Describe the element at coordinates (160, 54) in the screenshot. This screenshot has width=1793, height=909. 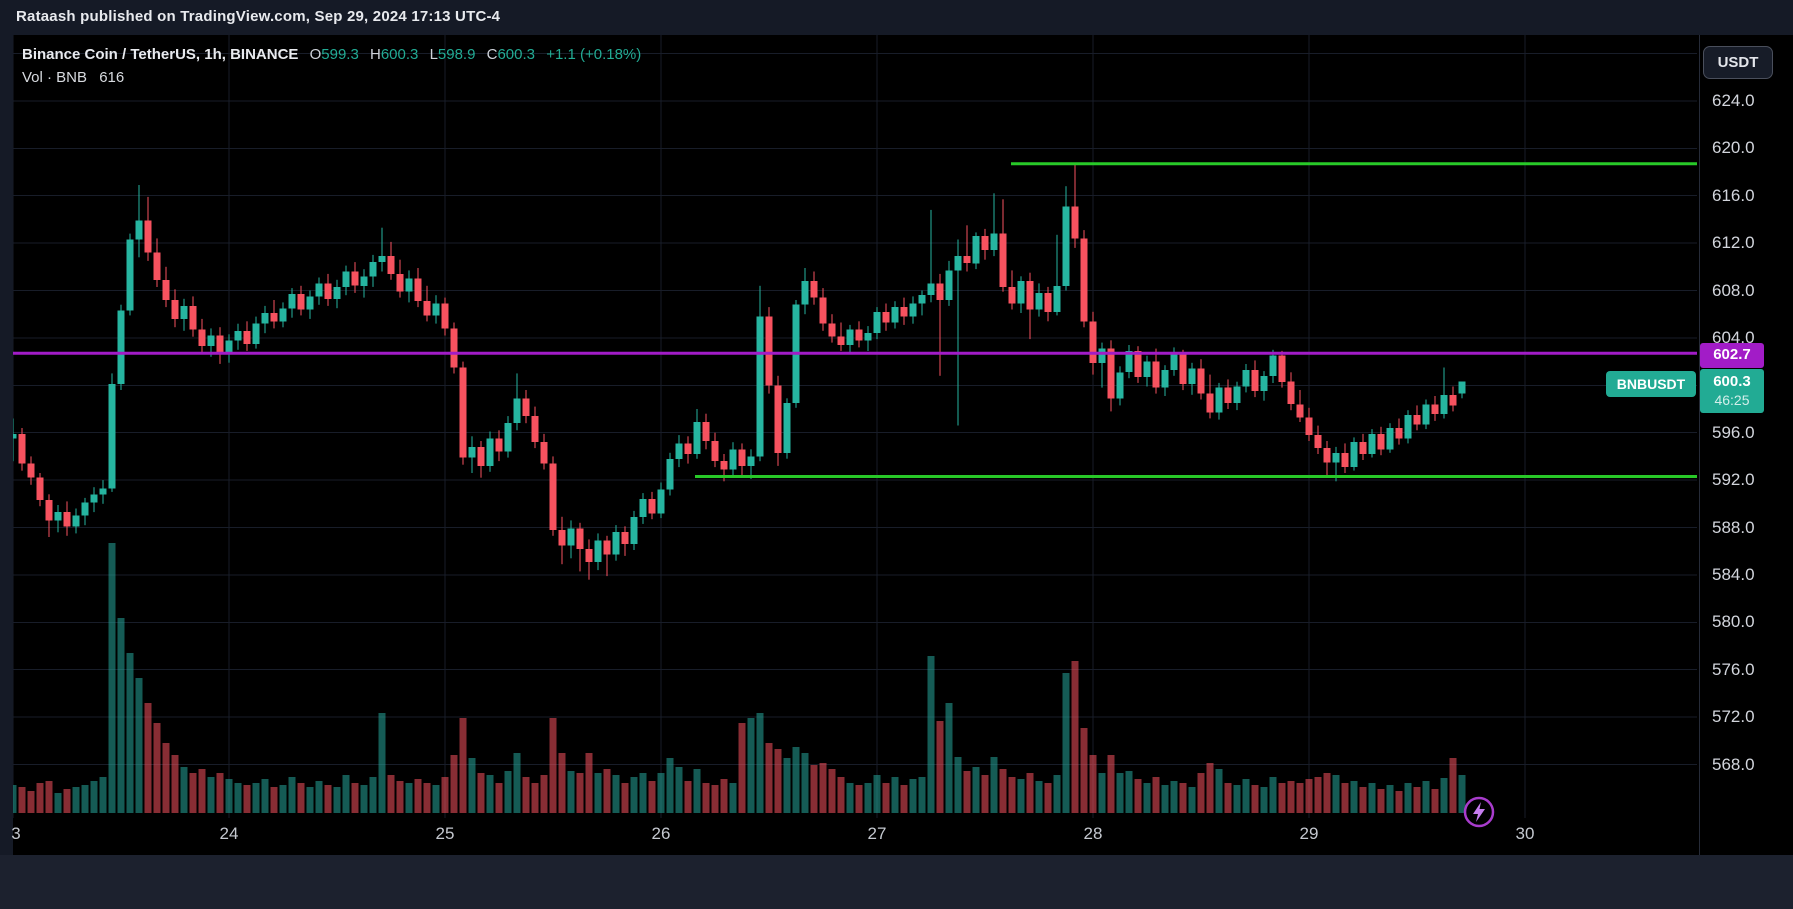
I see `symbol-title: Binance Coin / TetherUS, 1h, BINANCE` at that location.